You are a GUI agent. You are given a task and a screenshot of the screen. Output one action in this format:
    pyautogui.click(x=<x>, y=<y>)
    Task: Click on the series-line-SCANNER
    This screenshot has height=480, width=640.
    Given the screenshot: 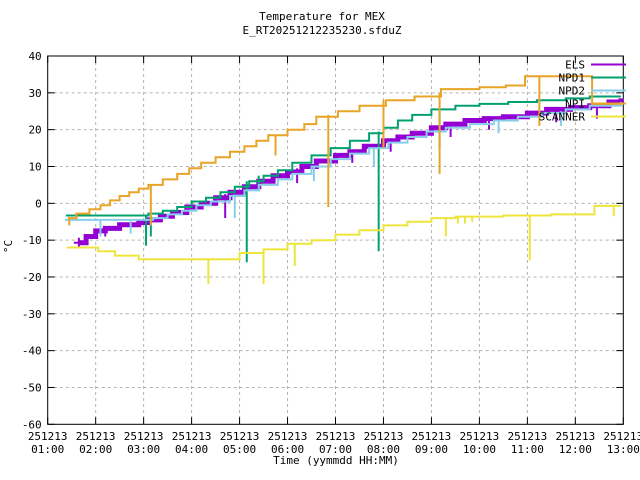 What is the action you would take?
    pyautogui.click(x=343, y=232)
    